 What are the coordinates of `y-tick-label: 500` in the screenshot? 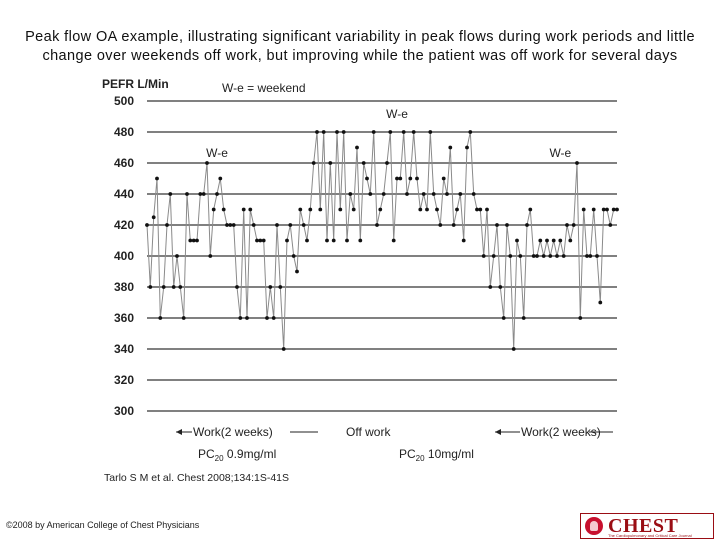 It's located at (124, 101).